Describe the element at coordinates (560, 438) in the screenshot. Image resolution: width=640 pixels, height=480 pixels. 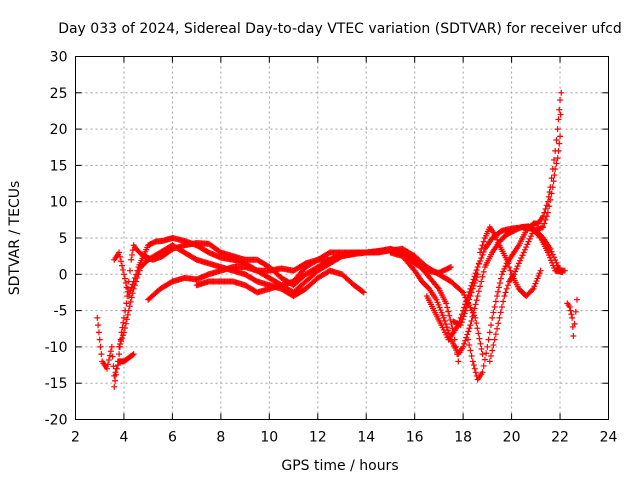
I see `x-tick-label: 22` at that location.